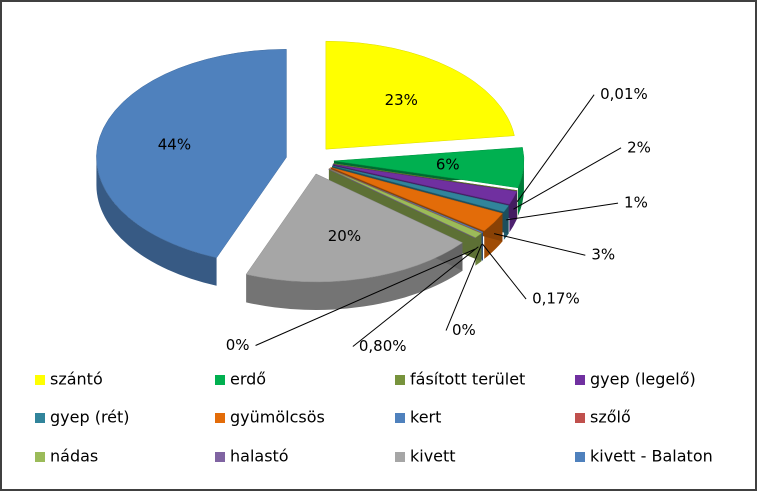 Image resolution: width=758 pixels, height=492 pixels. Describe the element at coordinates (76, 379) in the screenshot. I see `legend-label: szántó` at that location.